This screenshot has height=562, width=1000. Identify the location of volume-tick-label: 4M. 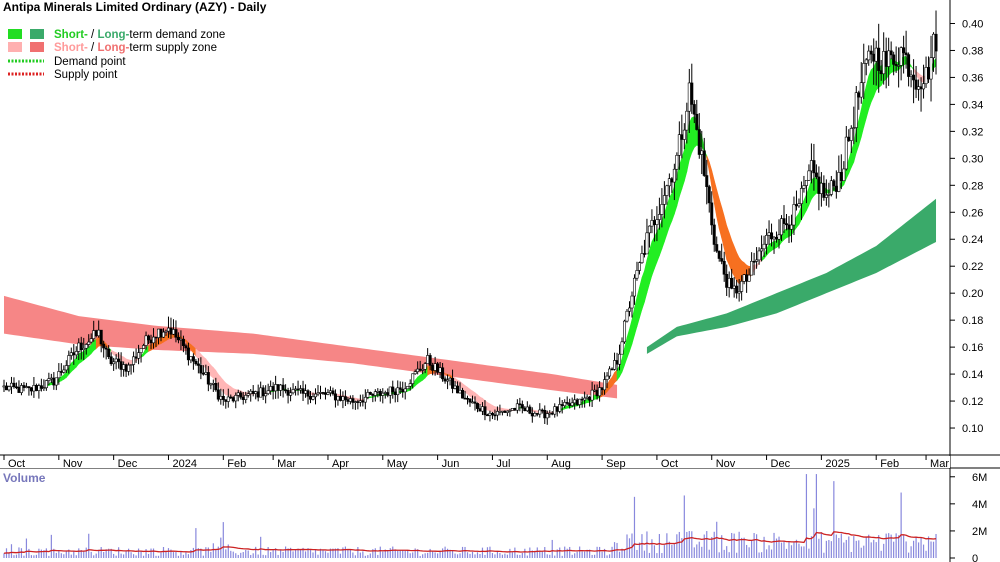
(979, 505).